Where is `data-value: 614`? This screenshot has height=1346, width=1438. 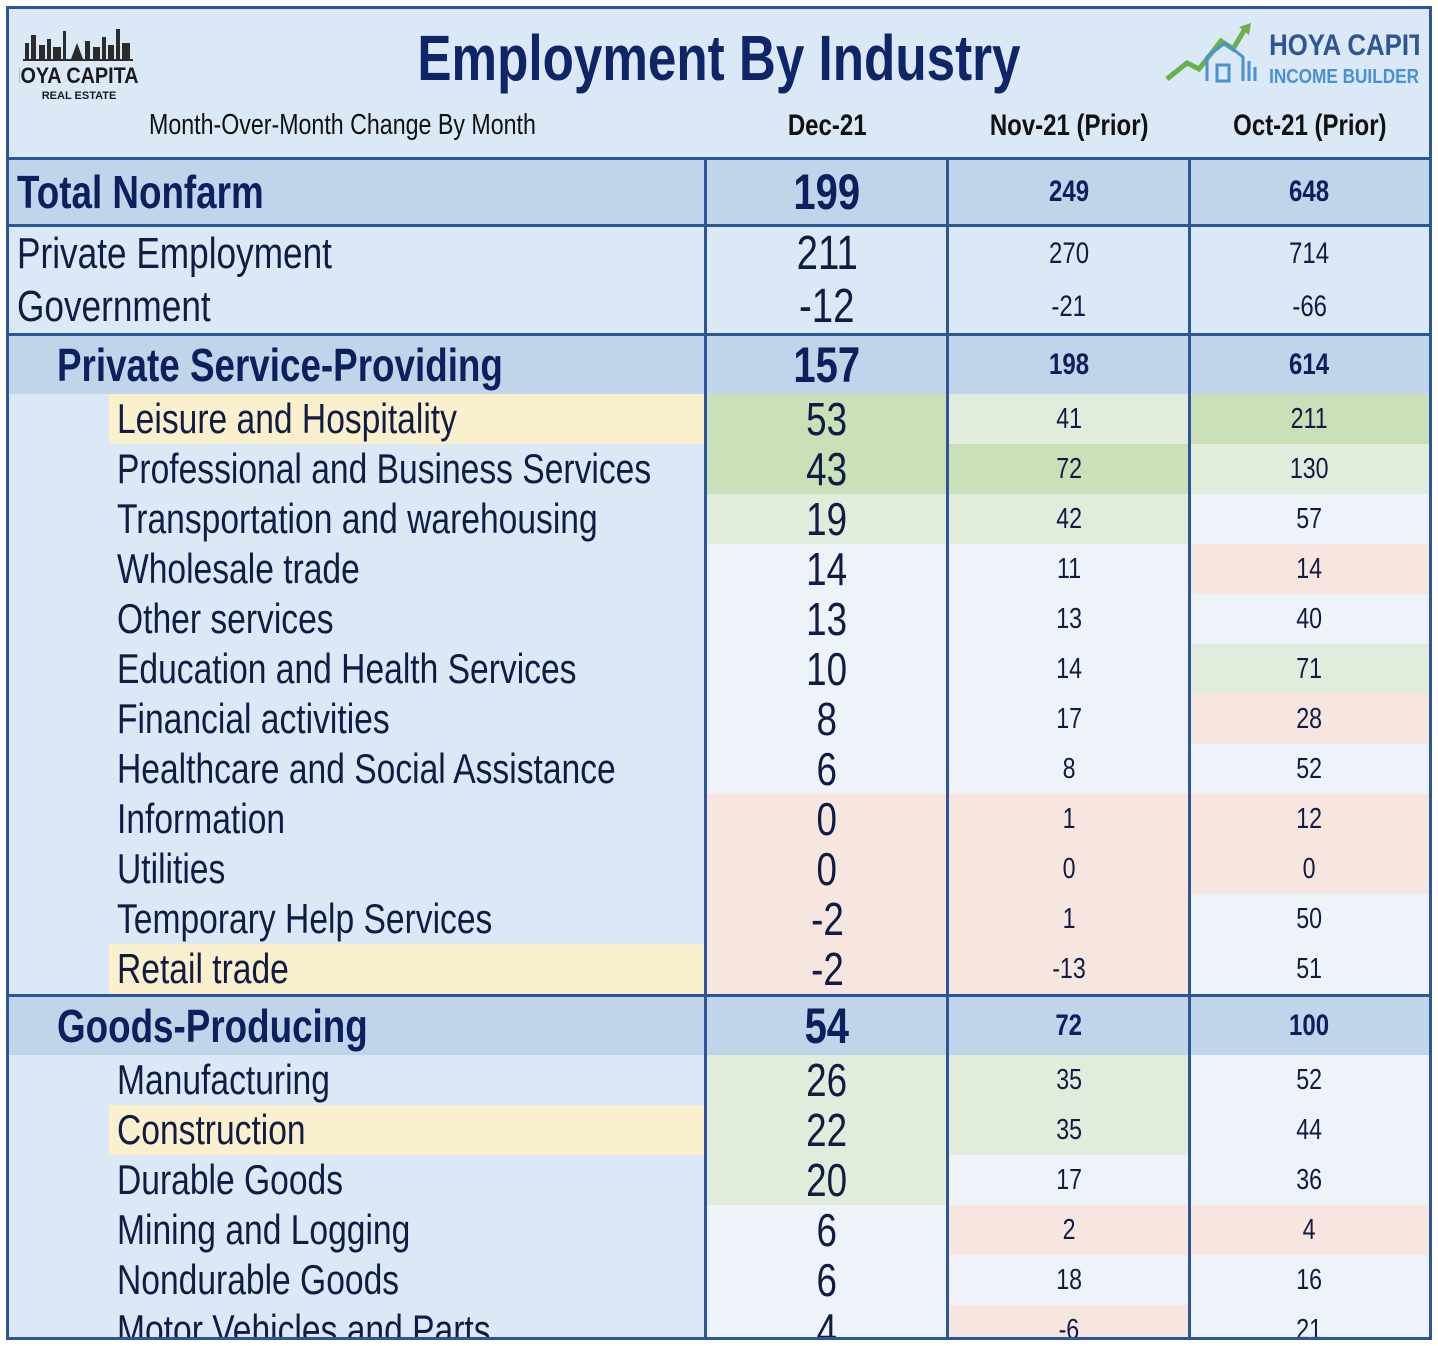 data-value: 614 is located at coordinates (1309, 364).